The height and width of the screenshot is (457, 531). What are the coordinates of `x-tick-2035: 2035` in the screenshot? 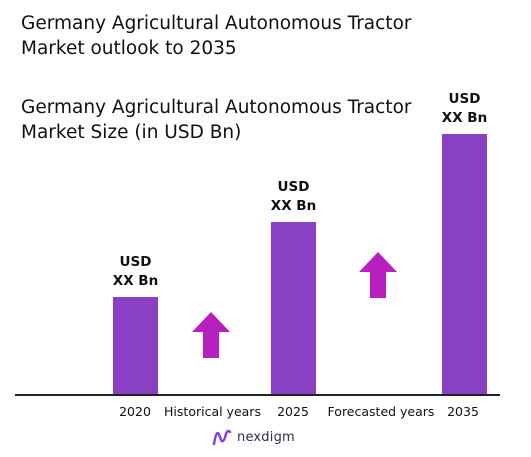 It's located at (463, 411).